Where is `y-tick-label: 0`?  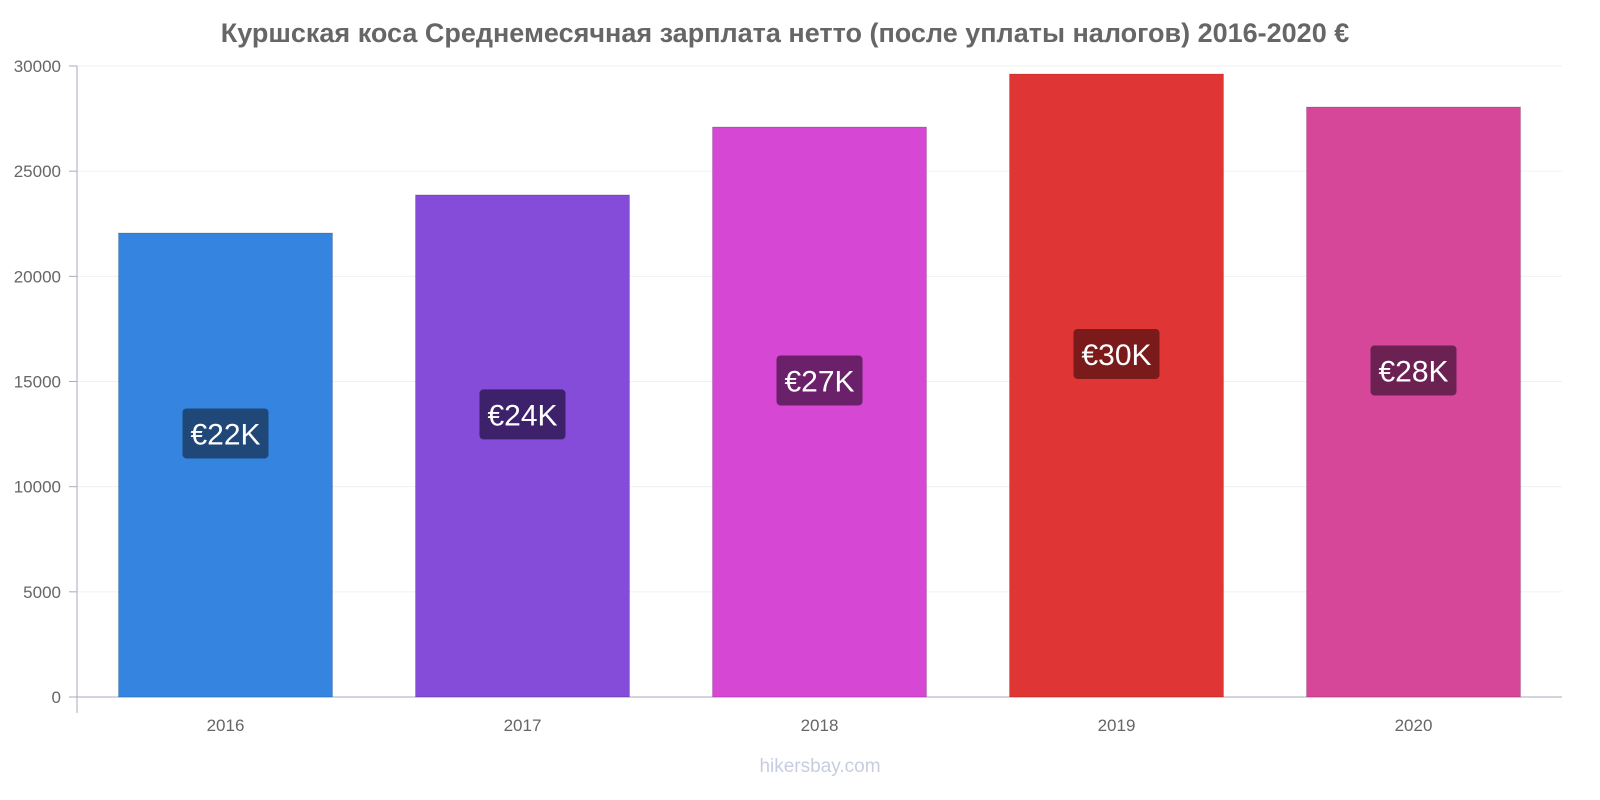 y-tick-label: 0 is located at coordinates (56, 697).